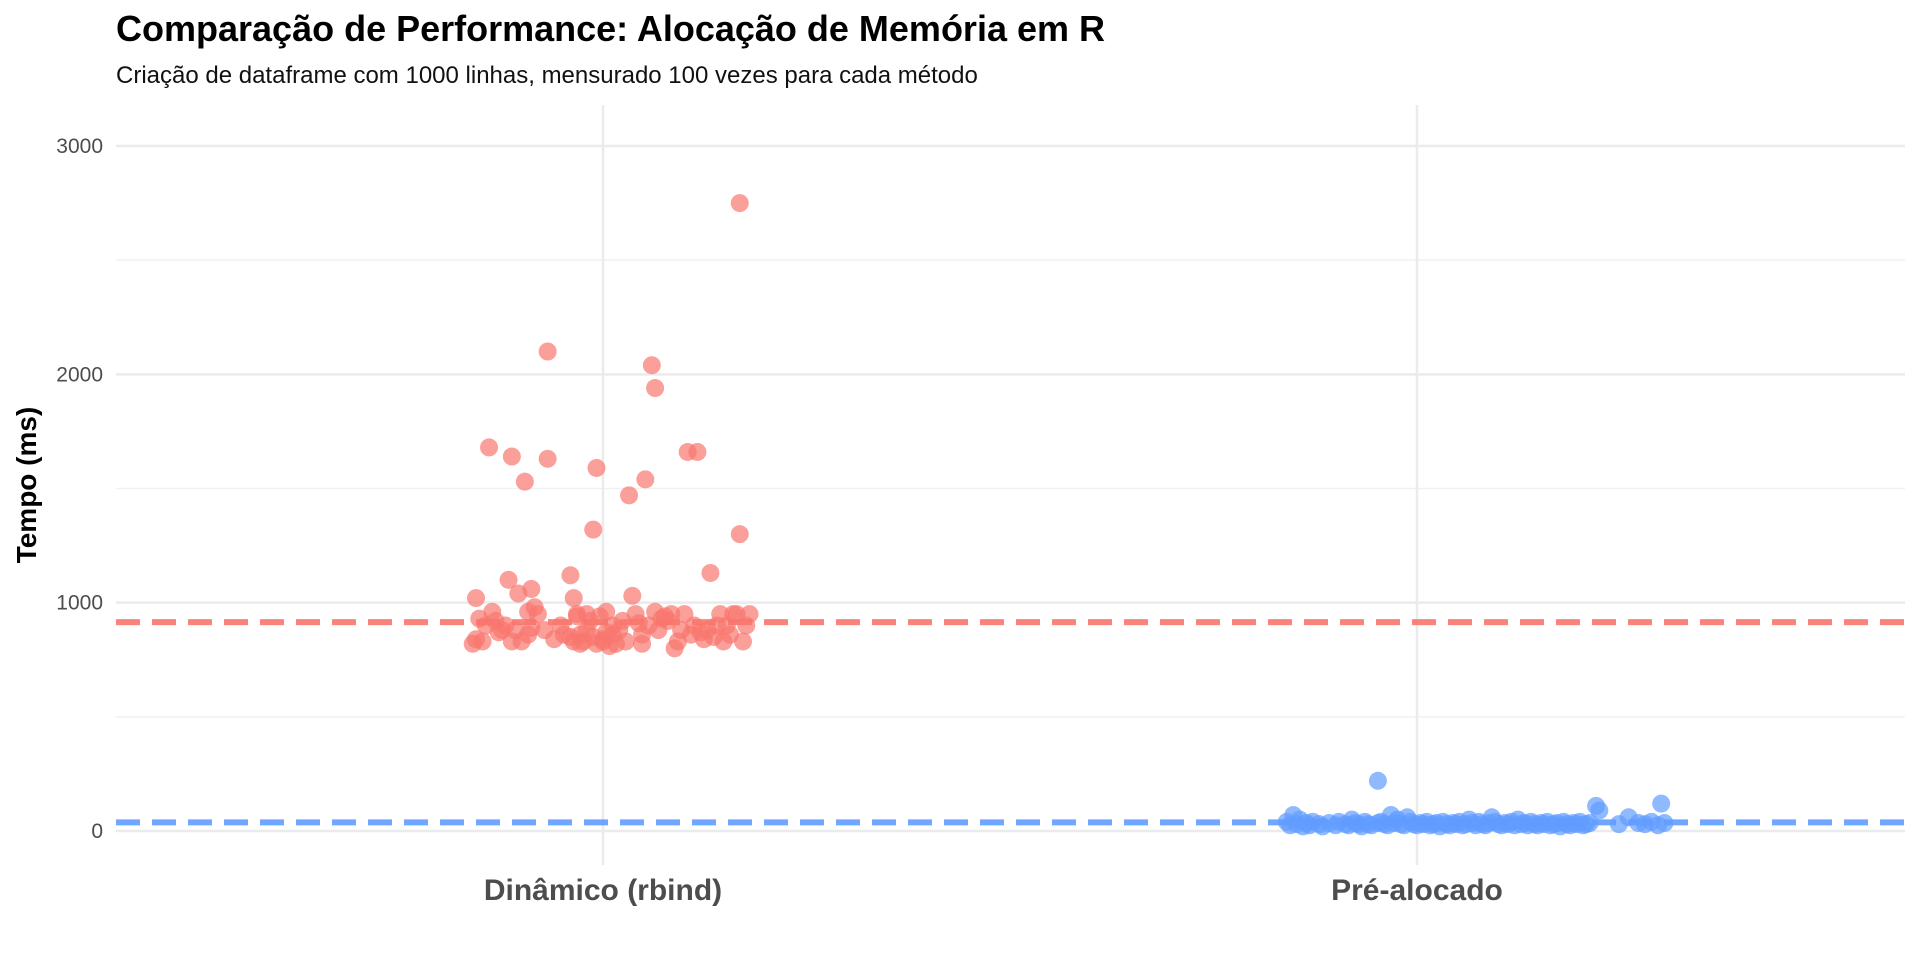 This screenshot has height=960, width=1920. I want to click on y-tick-label: 0, so click(97, 831).